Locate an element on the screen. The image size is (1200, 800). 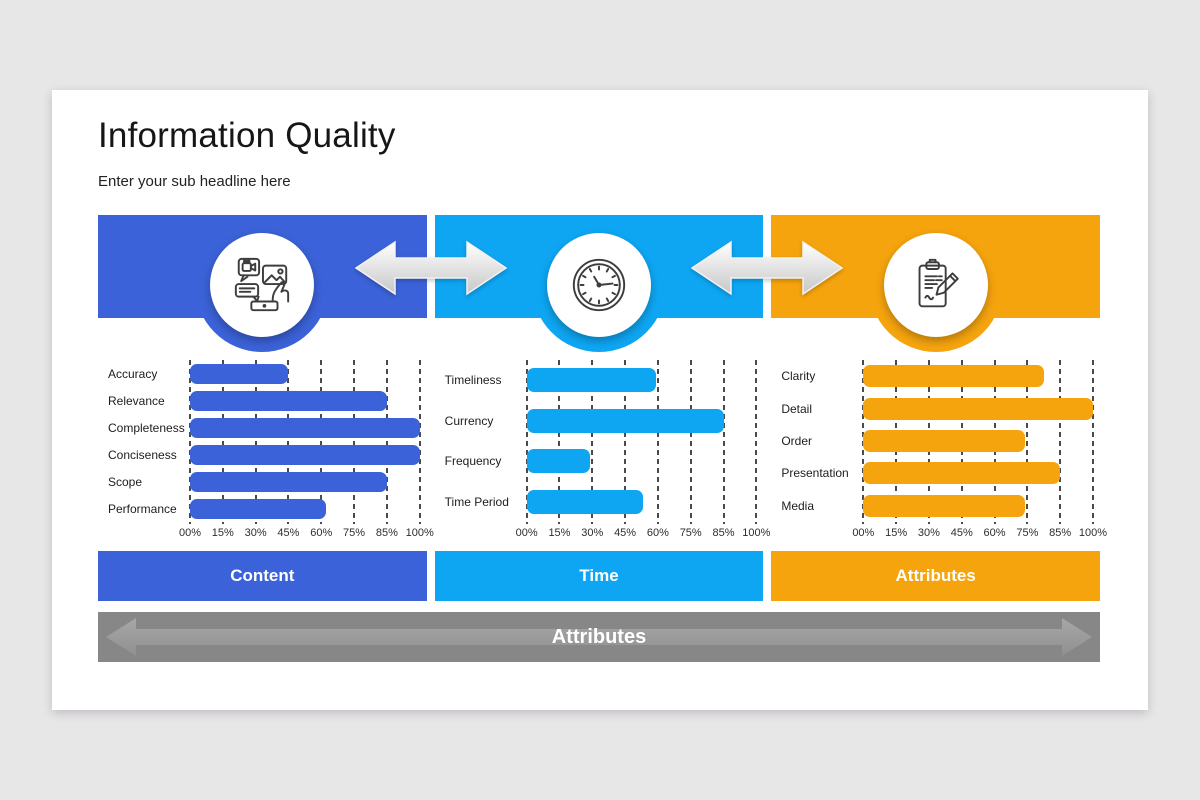
time-label-bar: Time is located at coordinates (599, 576).